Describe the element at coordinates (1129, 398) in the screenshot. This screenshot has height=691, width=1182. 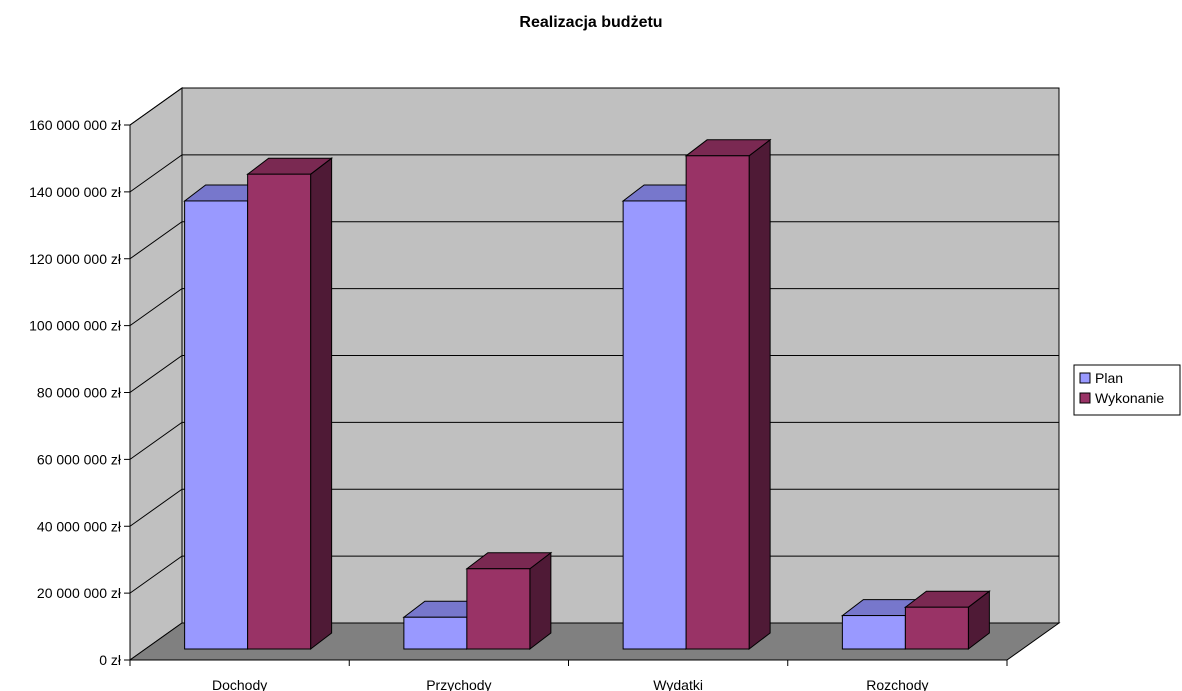
I see `legend-label: Wykonanie` at that location.